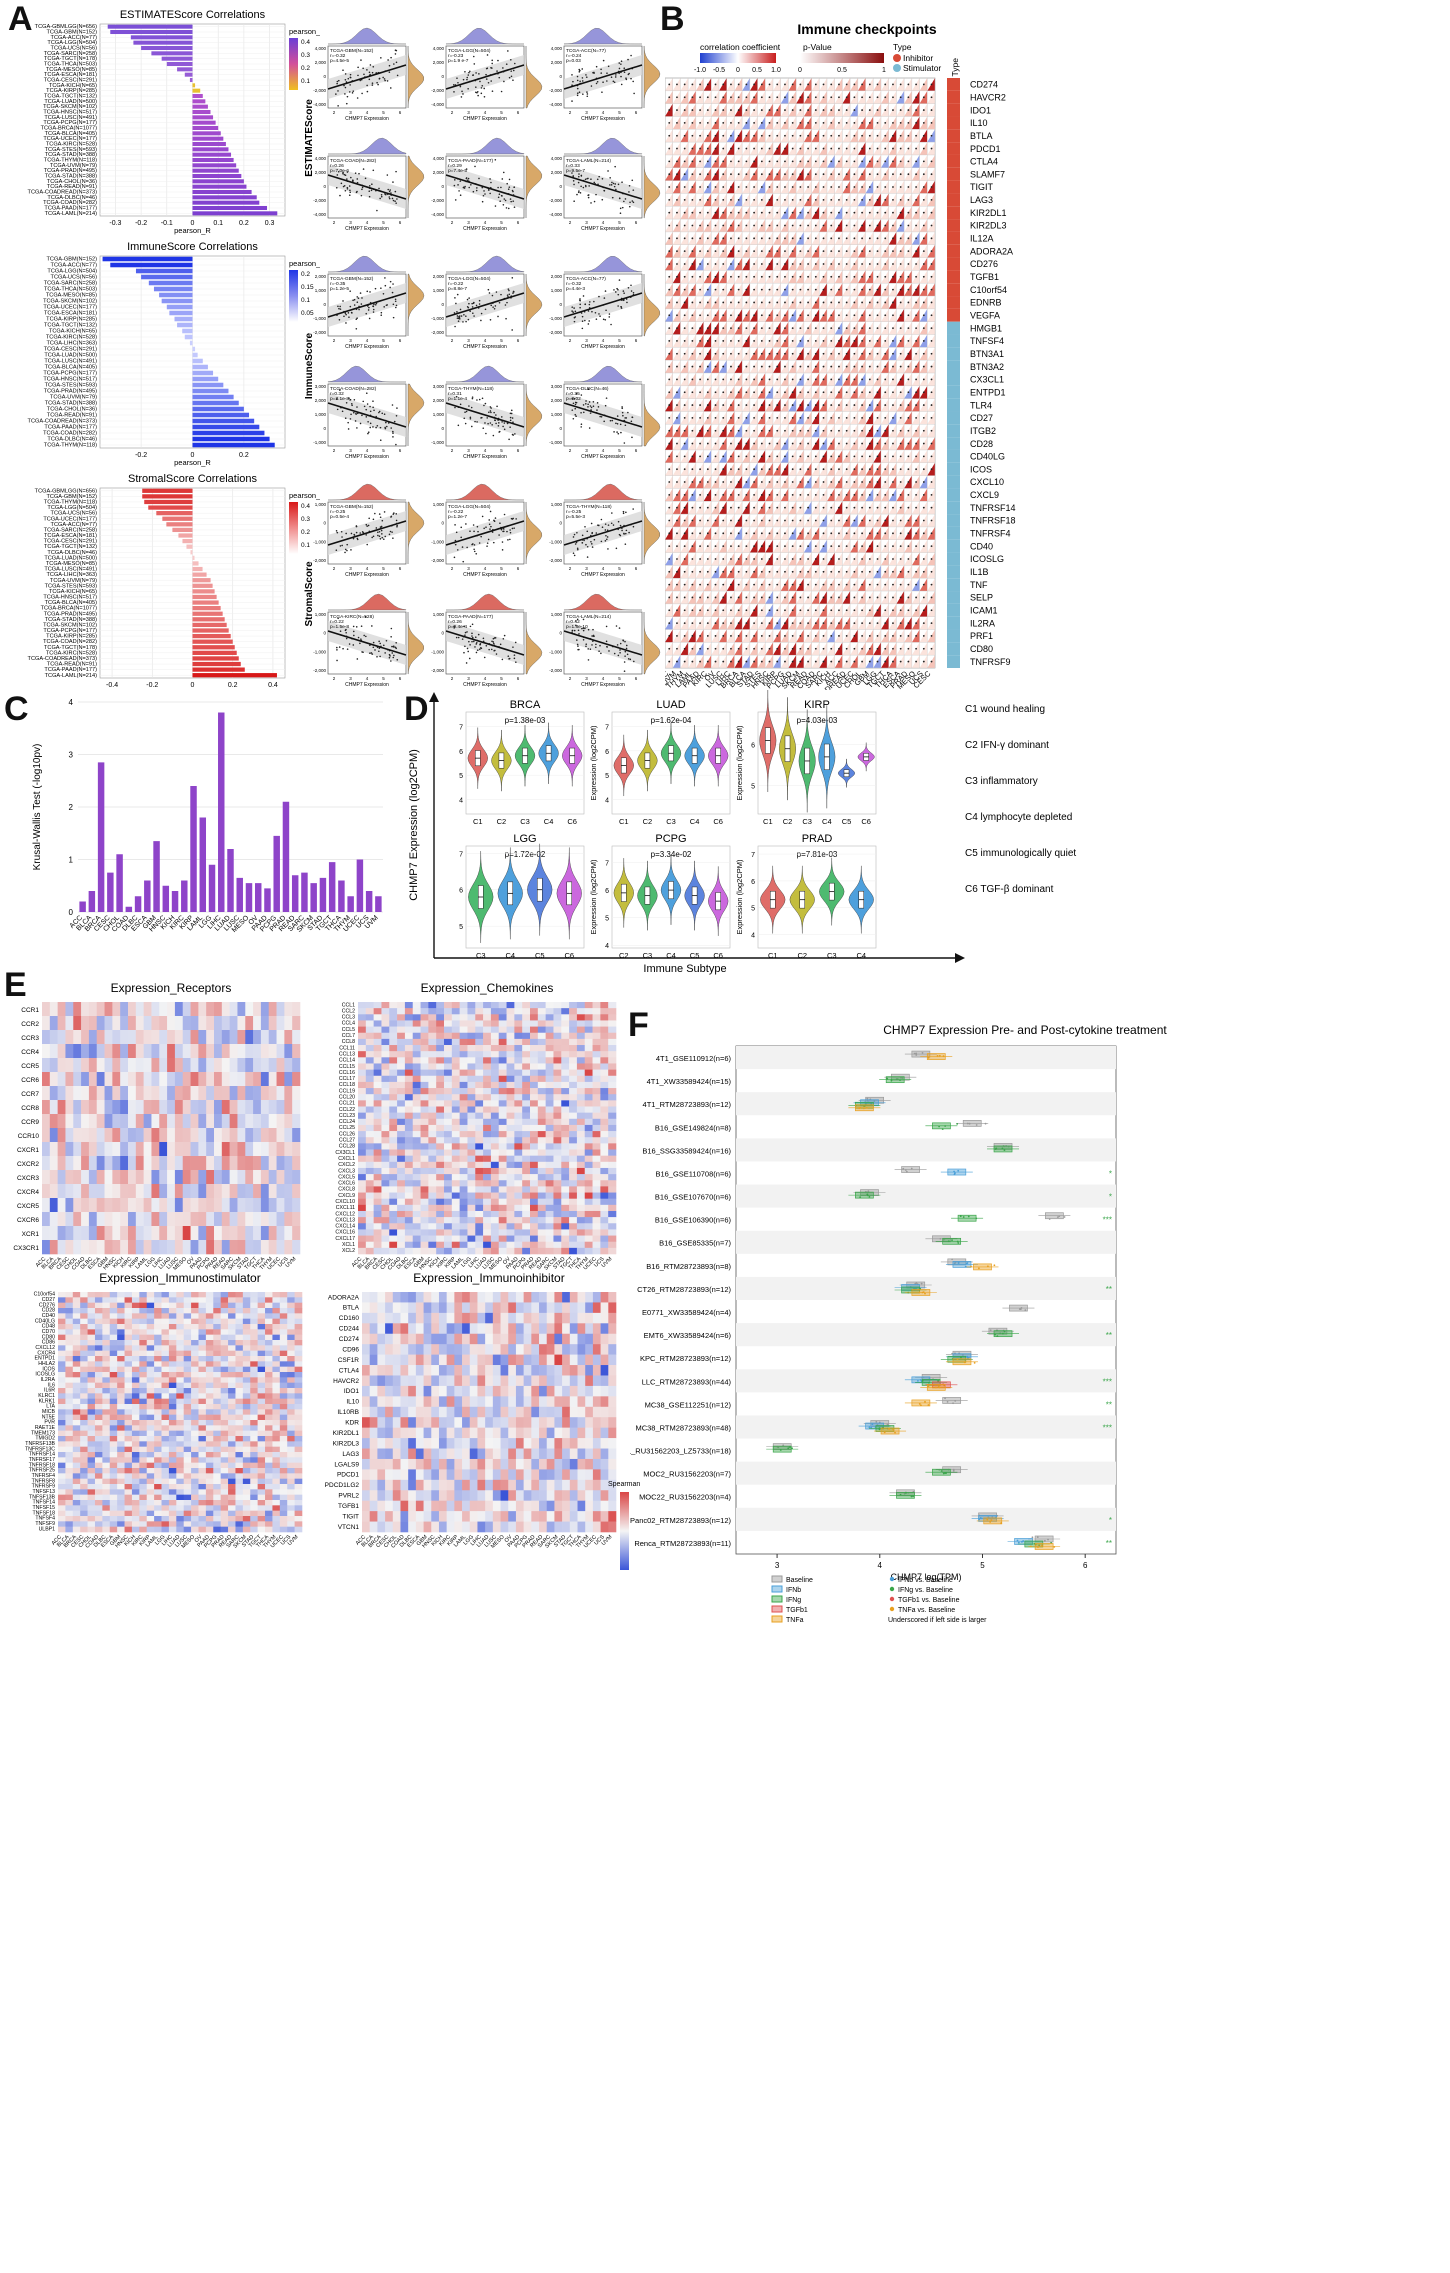 The image size is (1450, 2273). Describe the element at coordinates (71, 344) in the screenshot. I see `bar-label: TCGA-LIHC(N=363)` at that location.